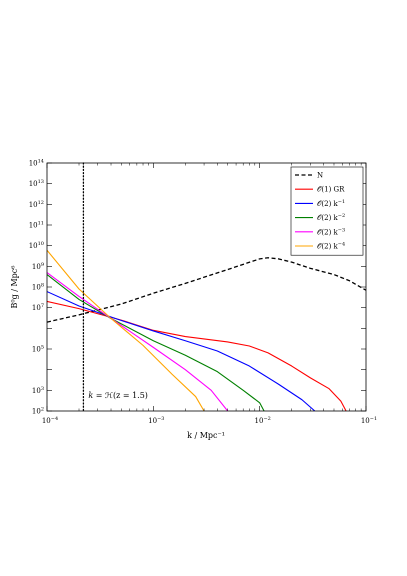 This screenshot has height=576, width=407. Describe the element at coordinates (36, 245) in the screenshot. I see `y-tick-label-6: 1010` at that location.